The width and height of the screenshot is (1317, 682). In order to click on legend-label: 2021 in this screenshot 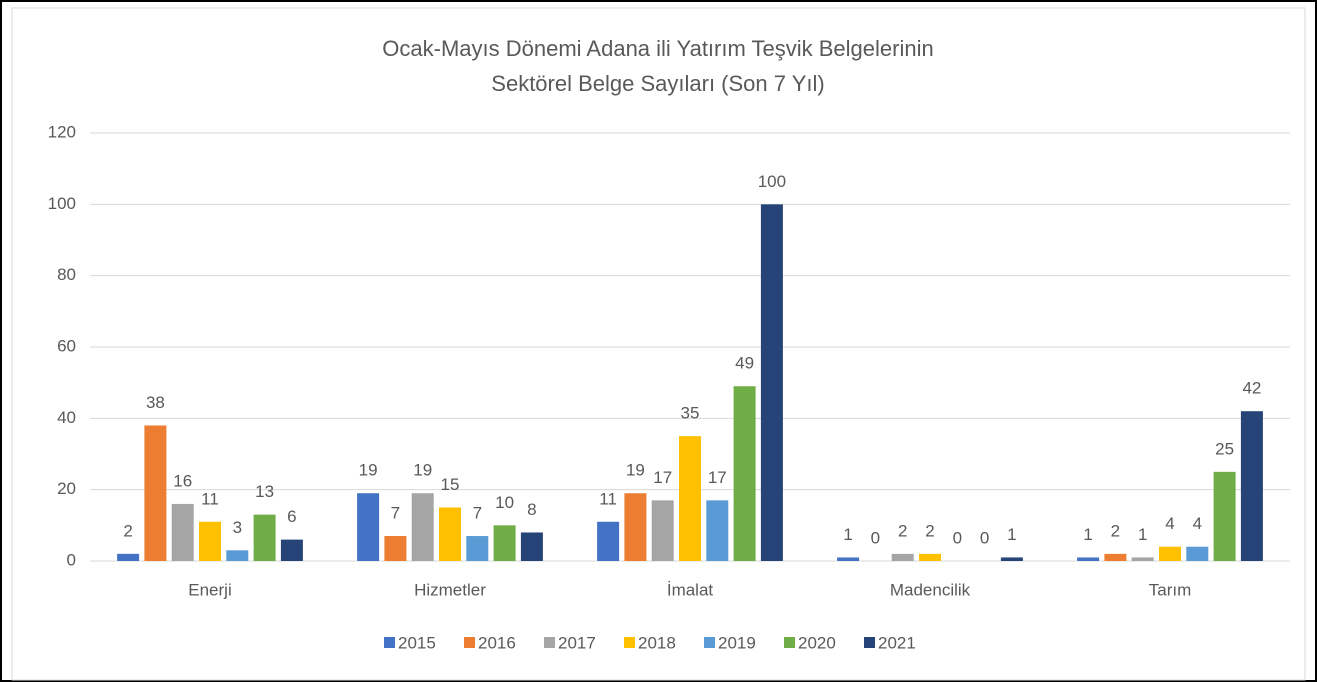, I will do `click(897, 642)`.